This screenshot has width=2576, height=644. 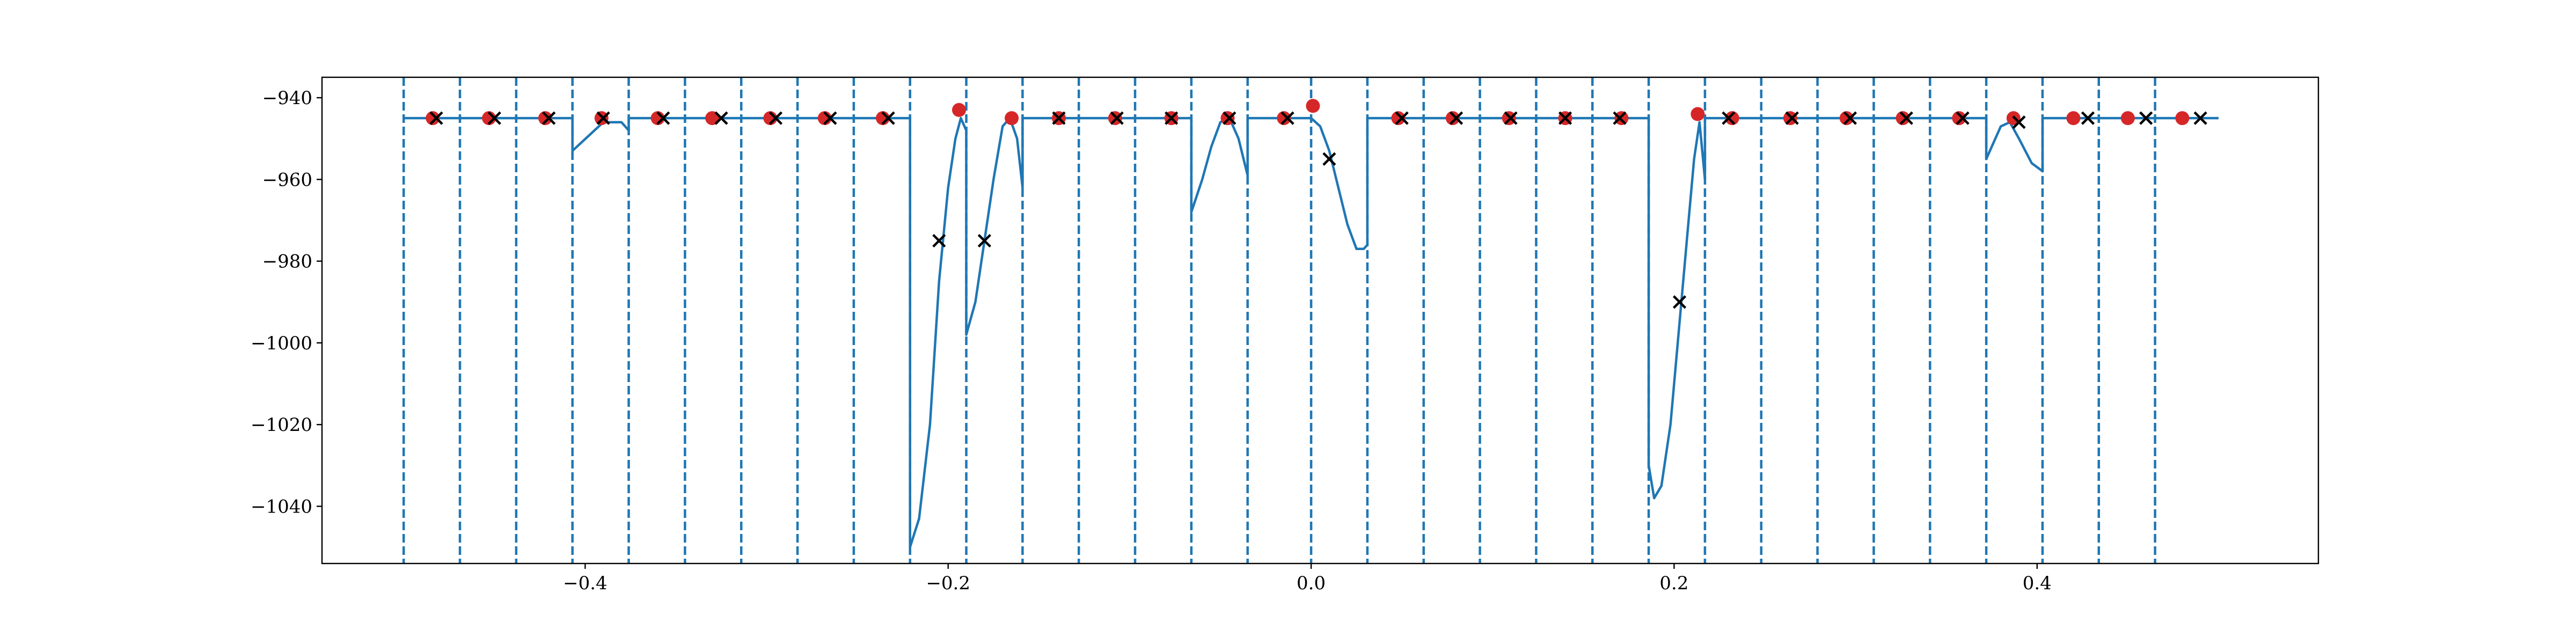 I want to click on x-axis: −0.4 −0.2 0.0 0.2 0.4, so click(x=1307, y=579).